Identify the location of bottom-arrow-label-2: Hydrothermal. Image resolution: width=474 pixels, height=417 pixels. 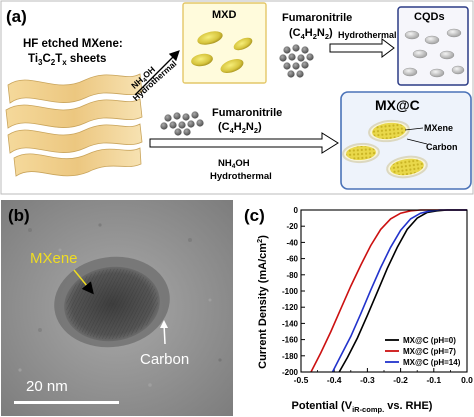
(241, 176).